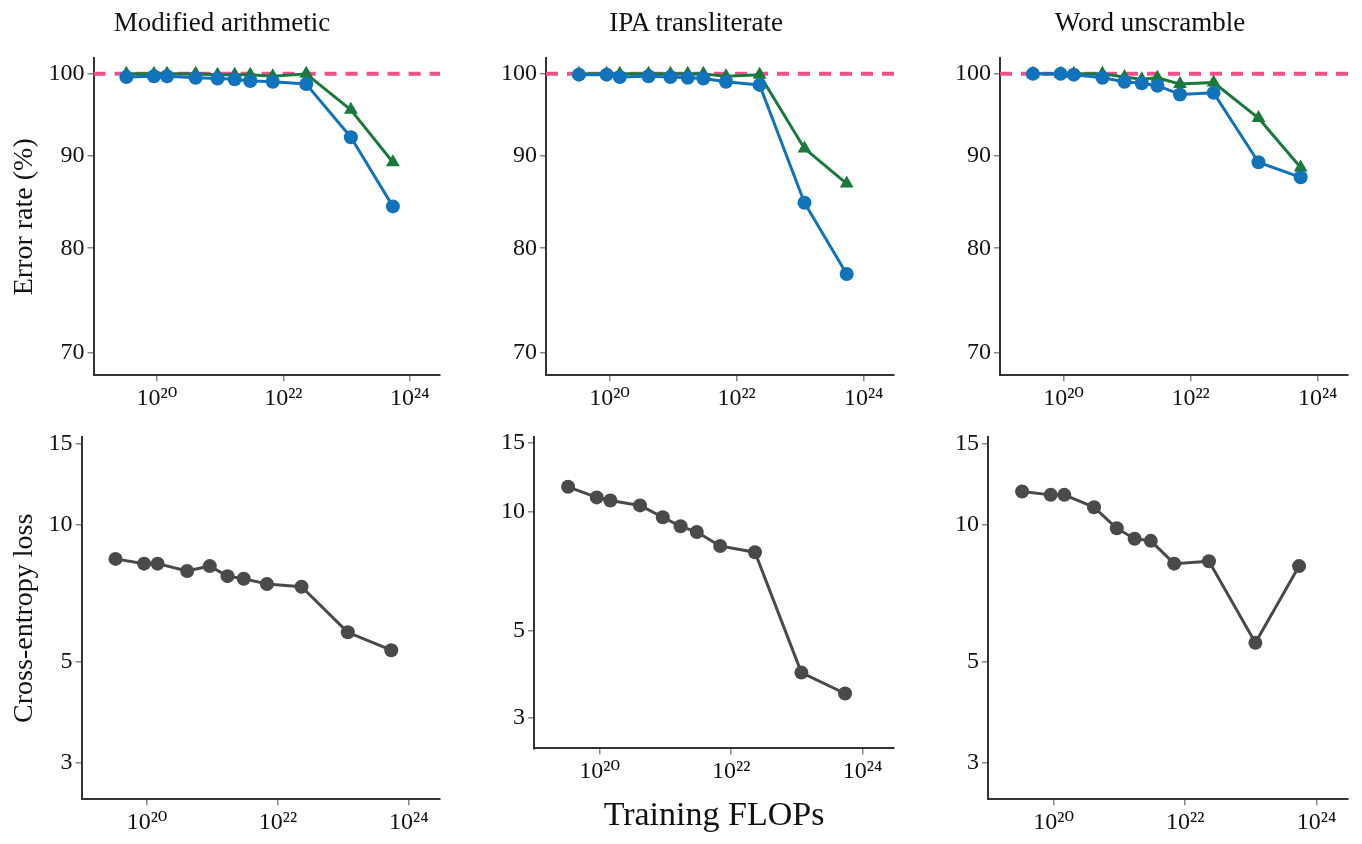 This screenshot has height=844, width=1362. I want to click on y-axis-title: Cross-entropy loss, so click(23, 618).